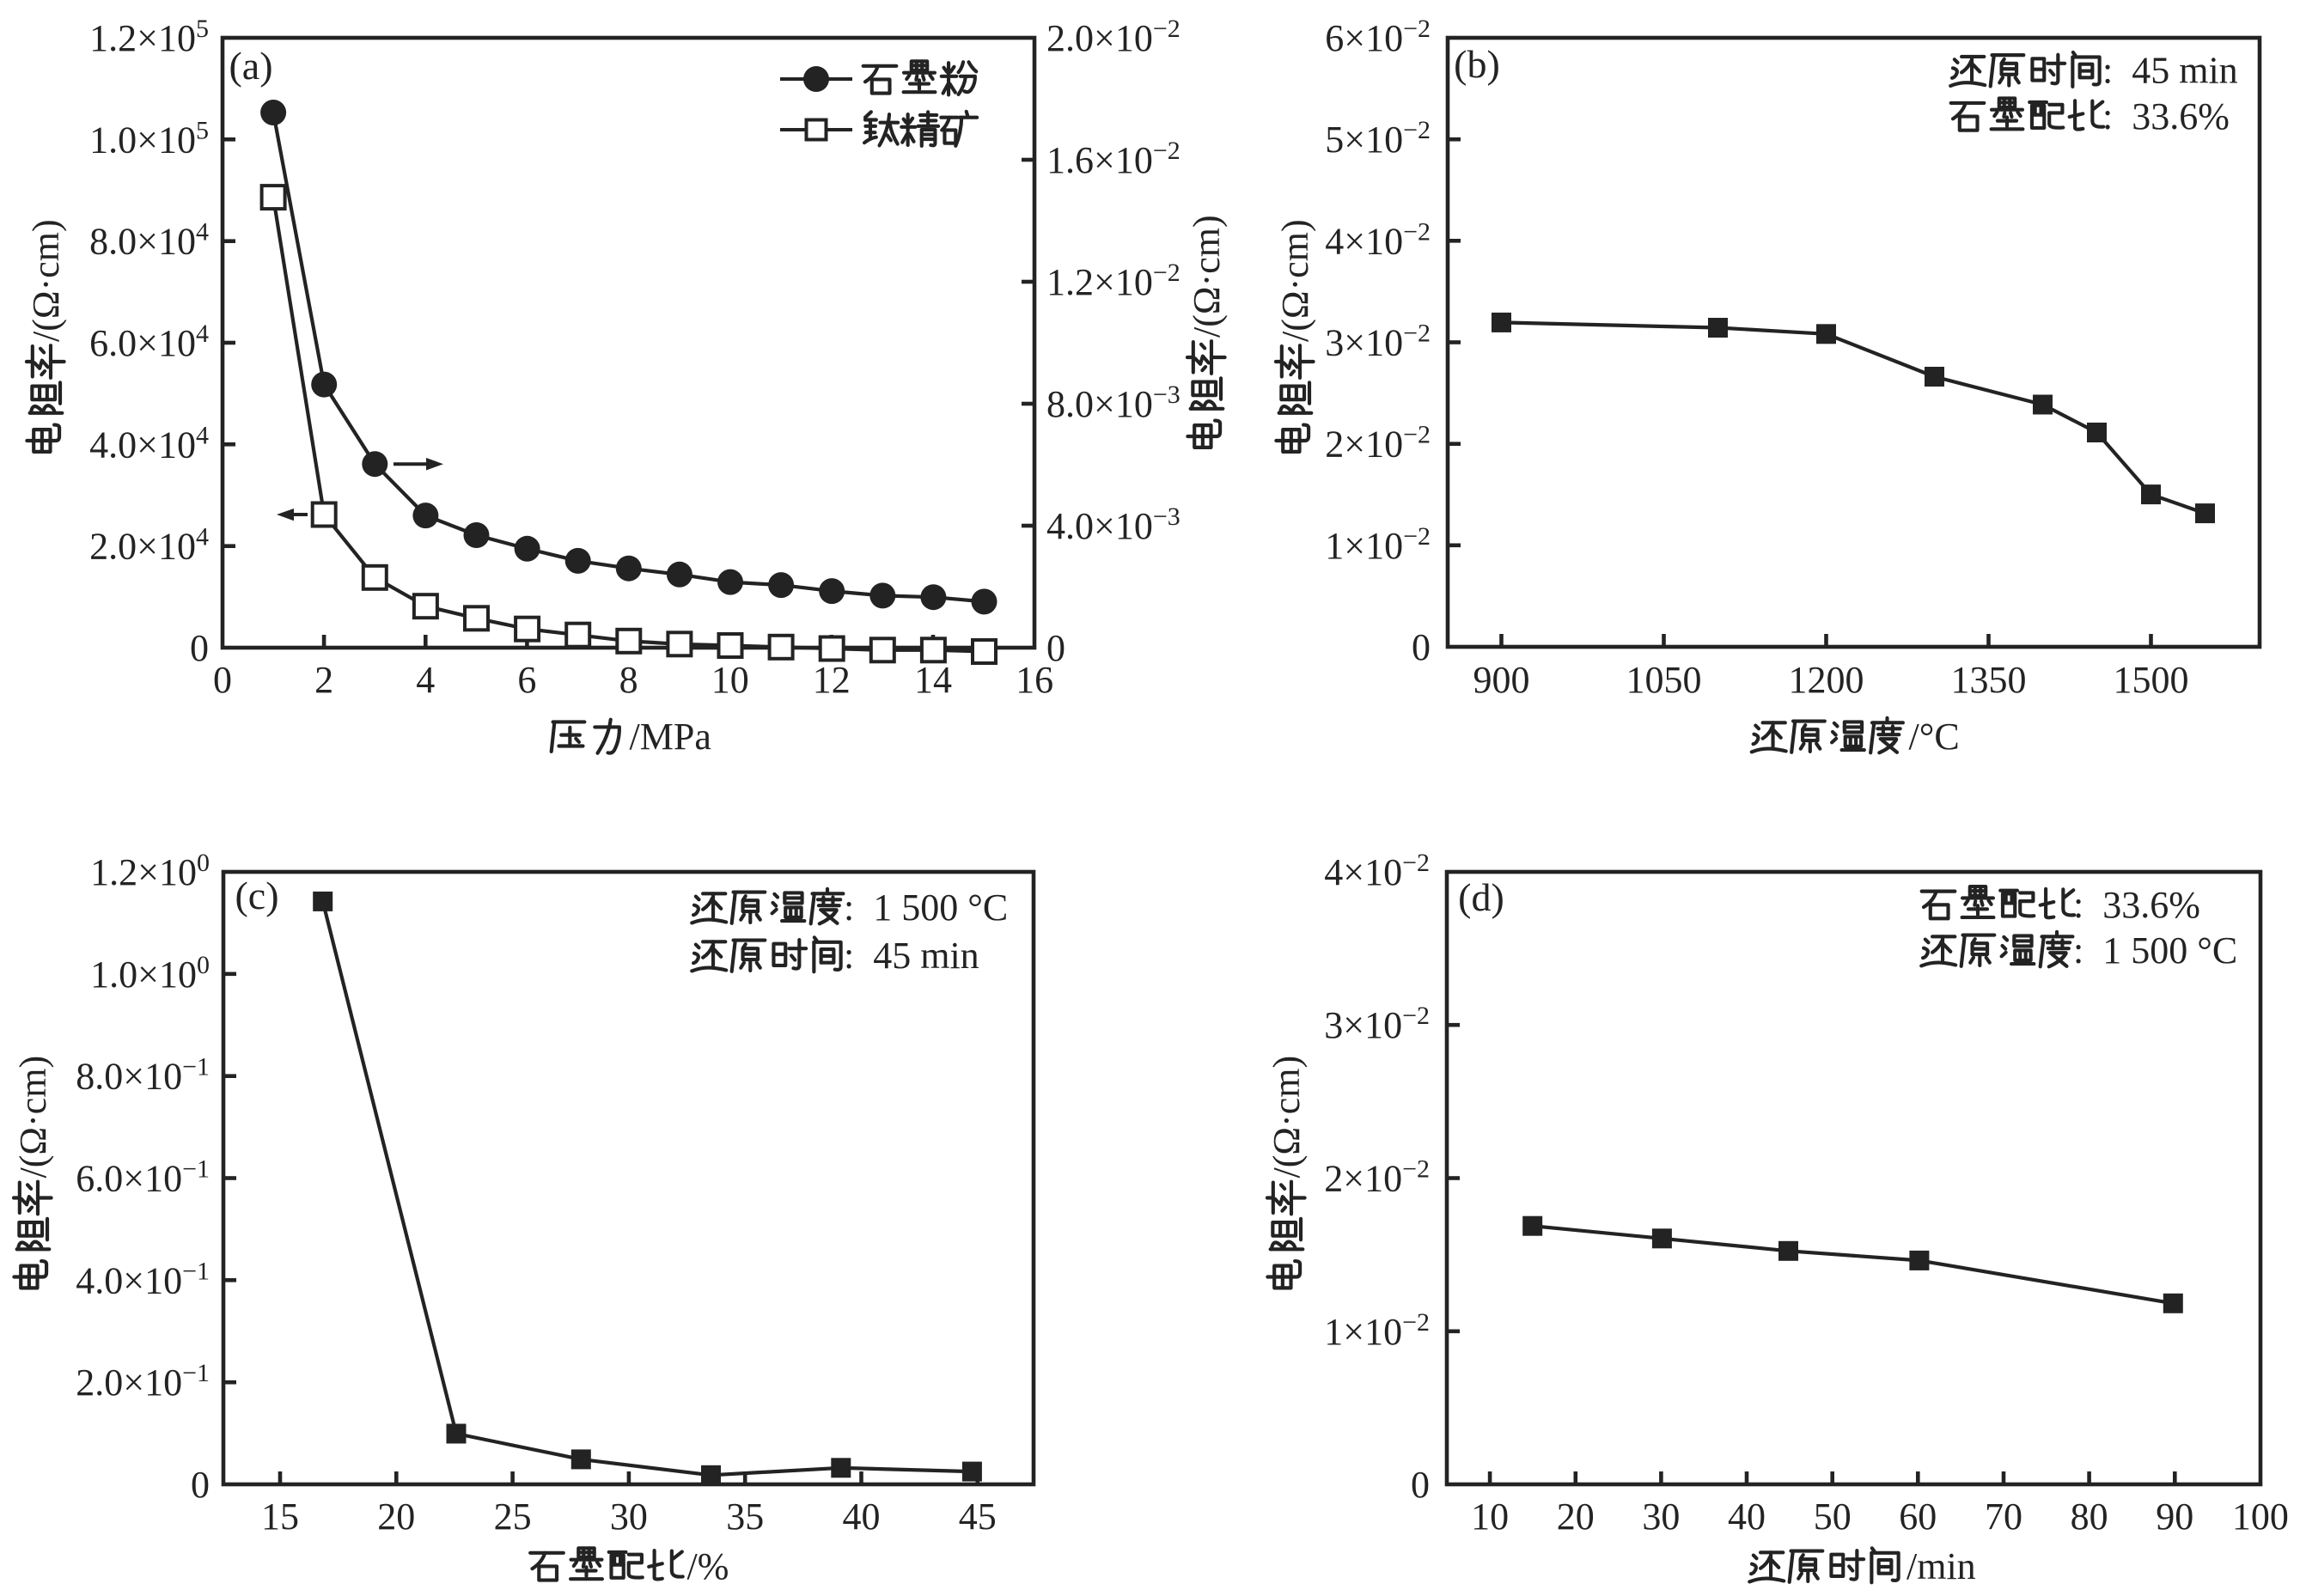 The image size is (2300, 1596). Describe the element at coordinates (1833, 1516) in the screenshot. I see `svg-text: 50` at that location.